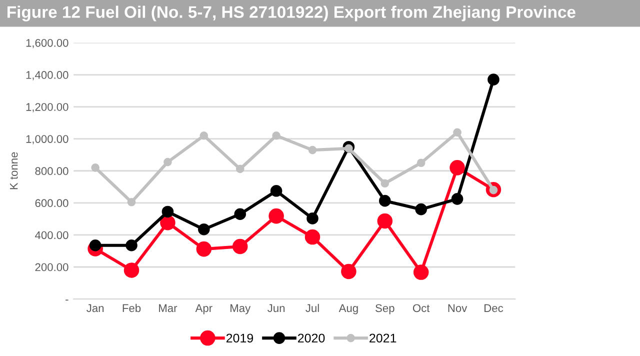  Describe the element at coordinates (203, 309) in the screenshot. I see `x-tick-label: Apr` at that location.